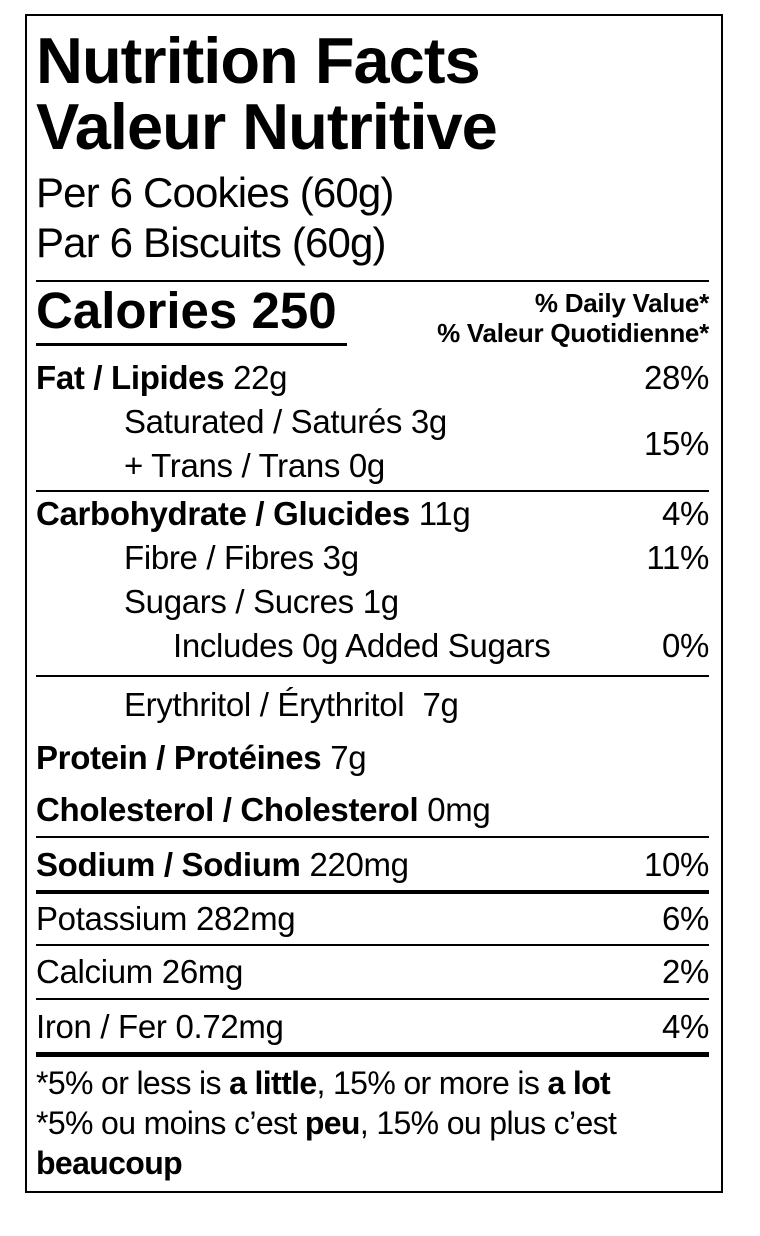  Describe the element at coordinates (372, 218) in the screenshot. I see `serving-size: Per 6 Cookies (60g) Par 6 Biscuits (60g)` at that location.